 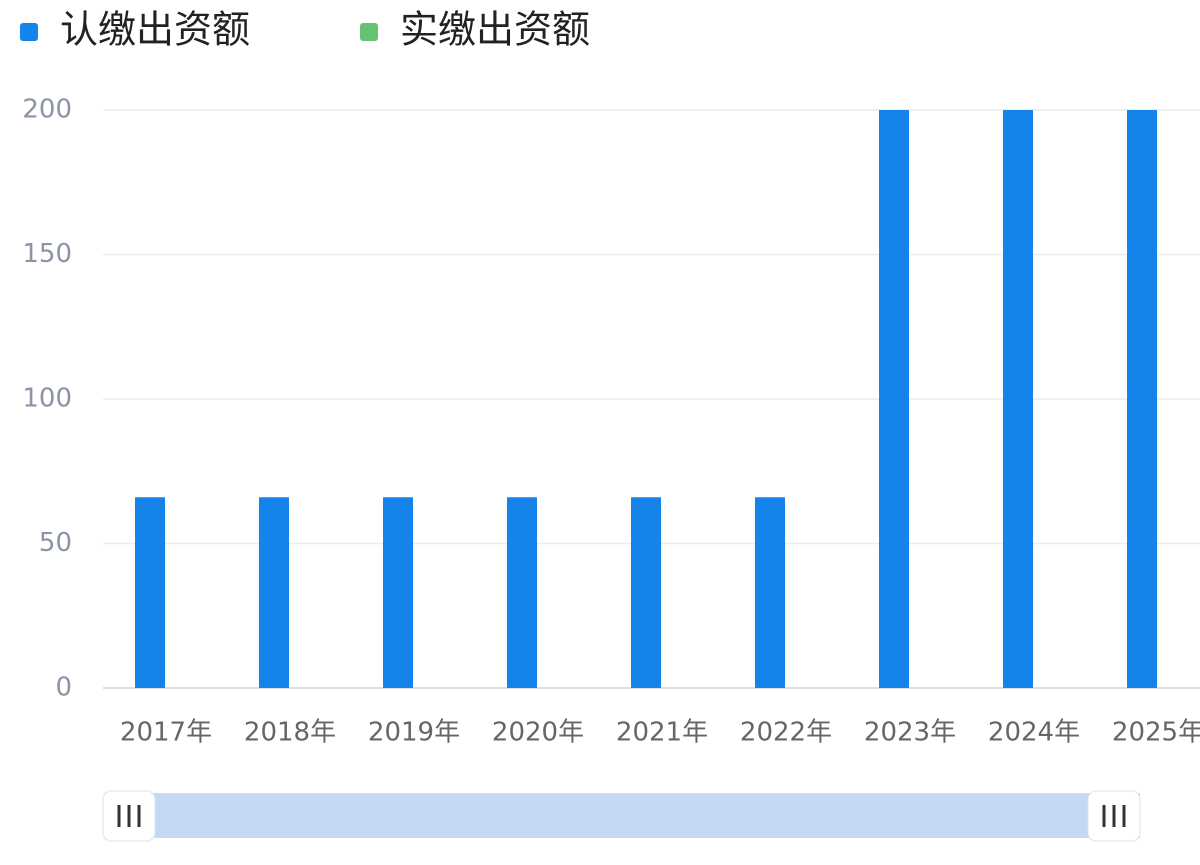 I want to click on slider-range, so click(x=622, y=815).